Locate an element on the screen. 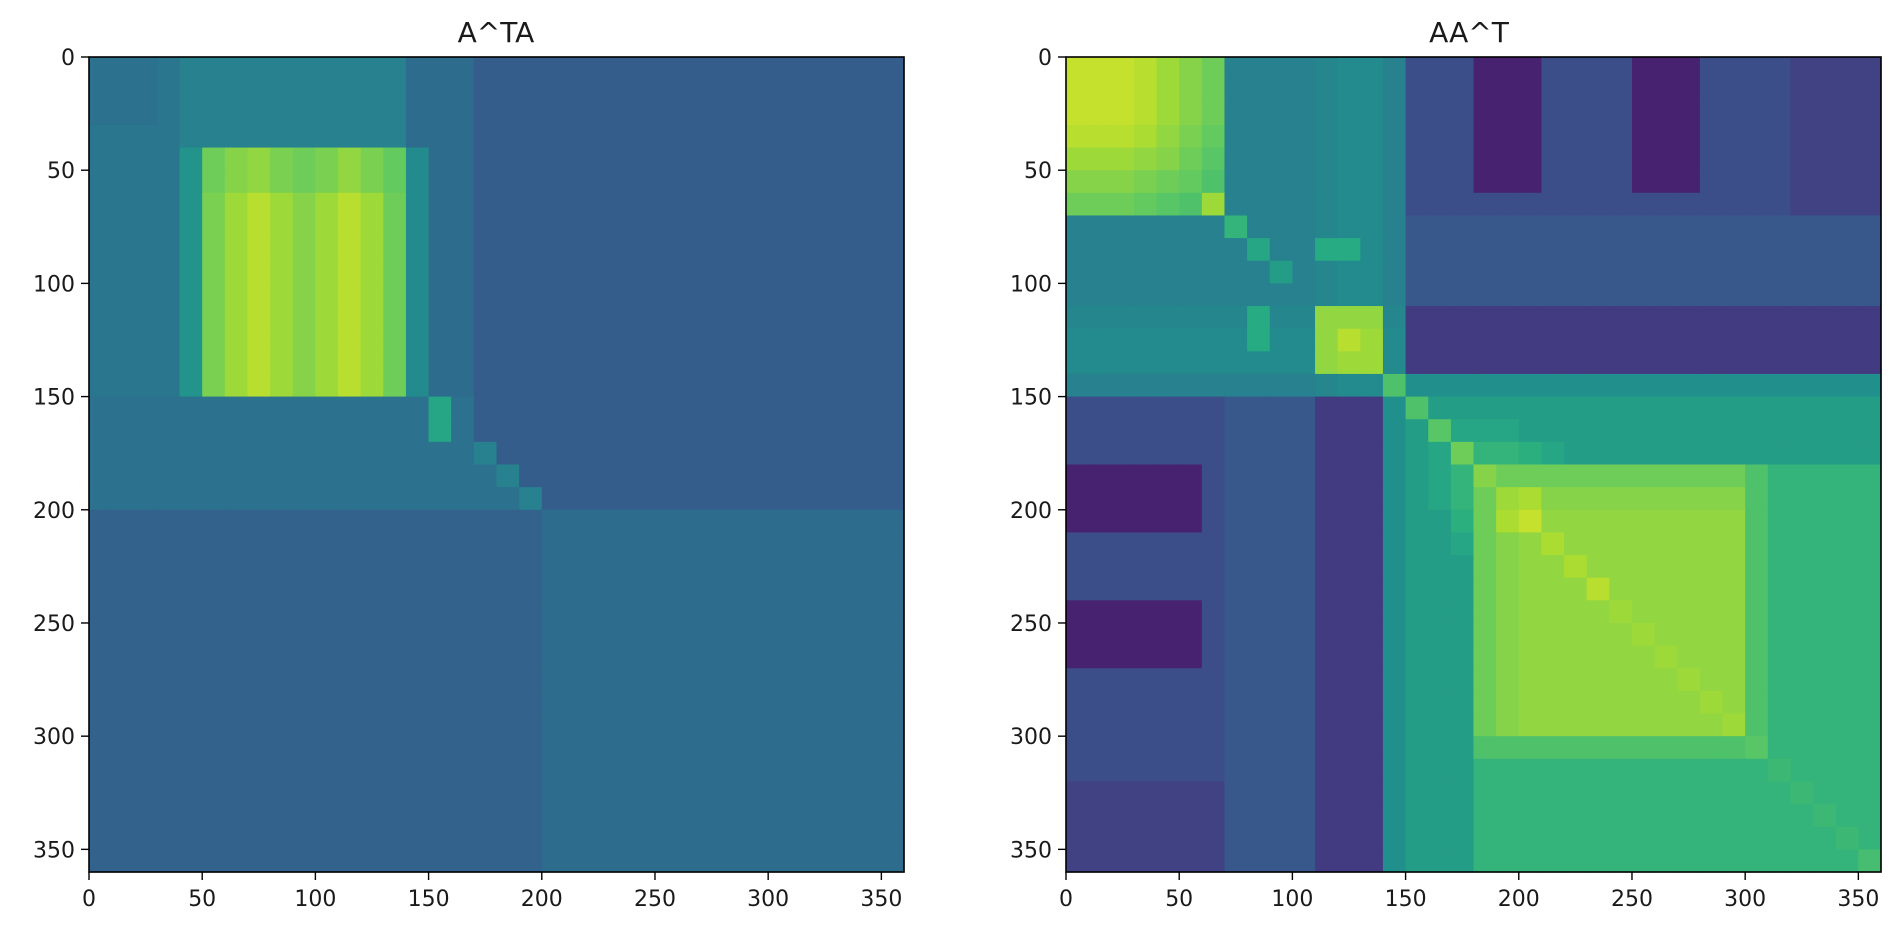  x-axis-ata: 0 50 100 150 200 250 300 350 is located at coordinates (492, 892).